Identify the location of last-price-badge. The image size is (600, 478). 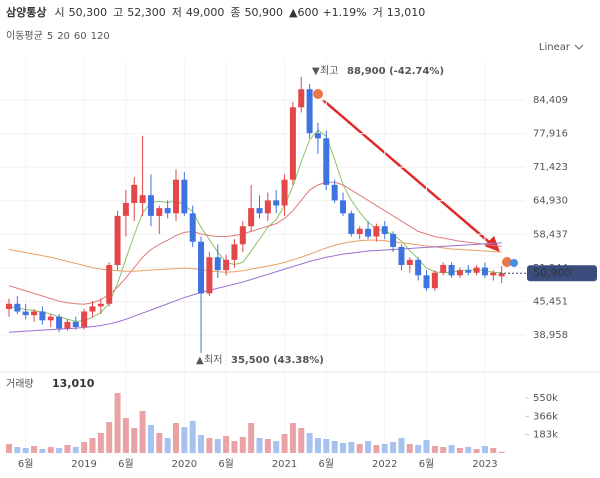
(562, 273).